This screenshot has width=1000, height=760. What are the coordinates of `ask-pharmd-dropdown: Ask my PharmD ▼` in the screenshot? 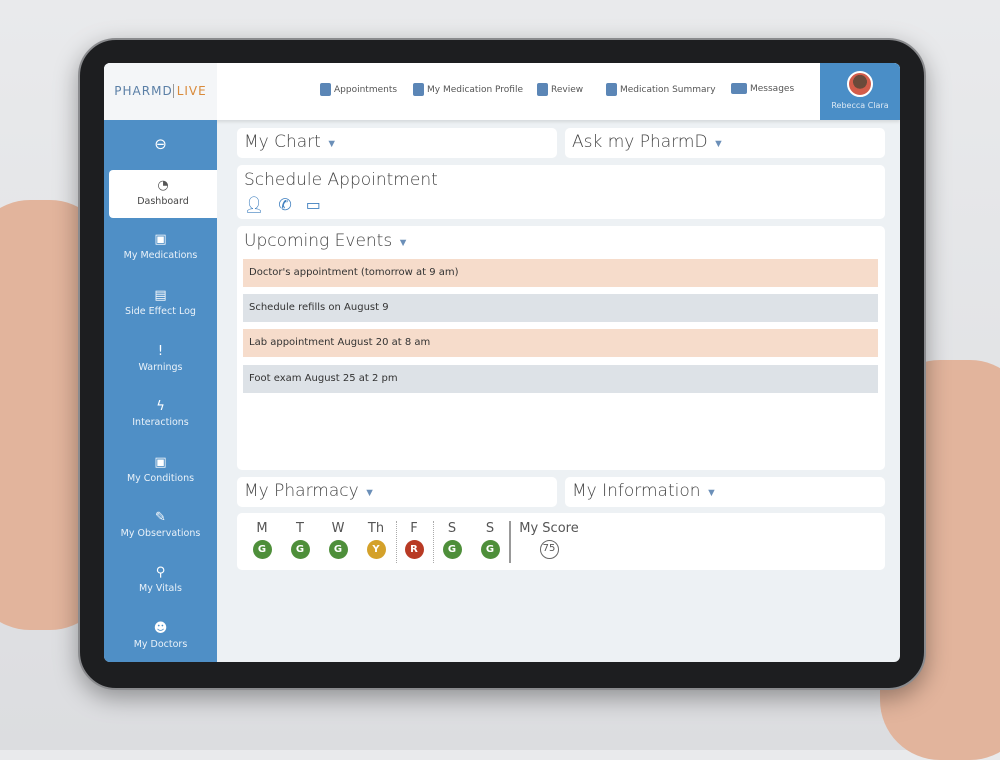 It's located at (725, 143).